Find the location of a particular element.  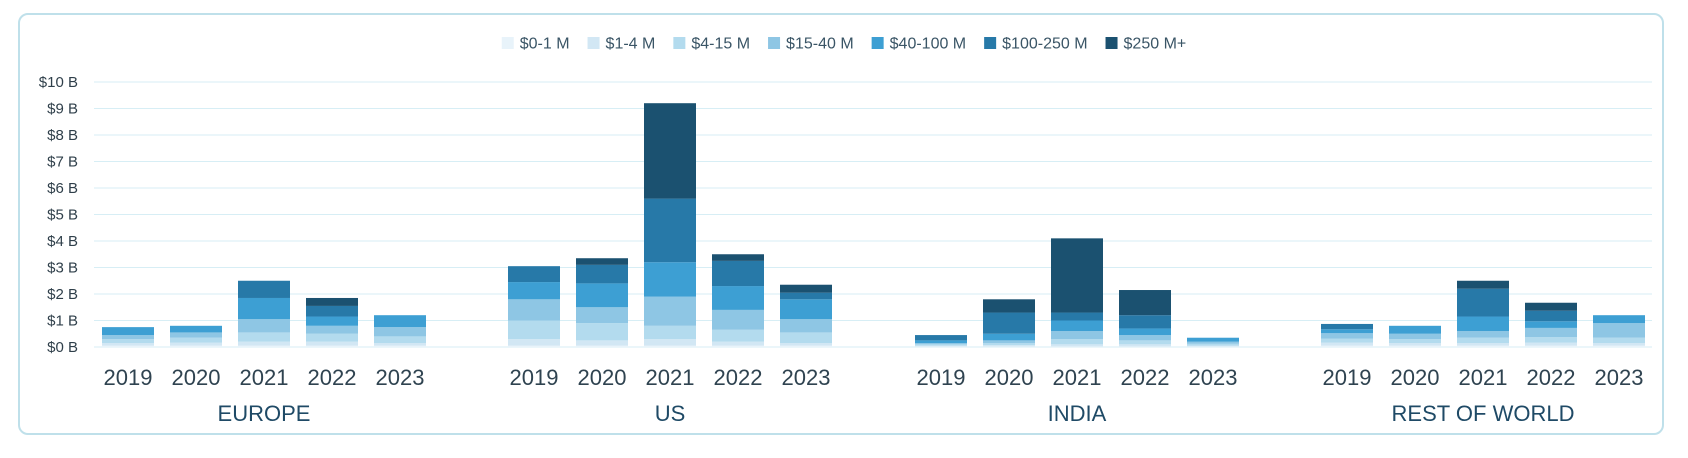

y-tick-label: $10 B is located at coordinates (58, 82).